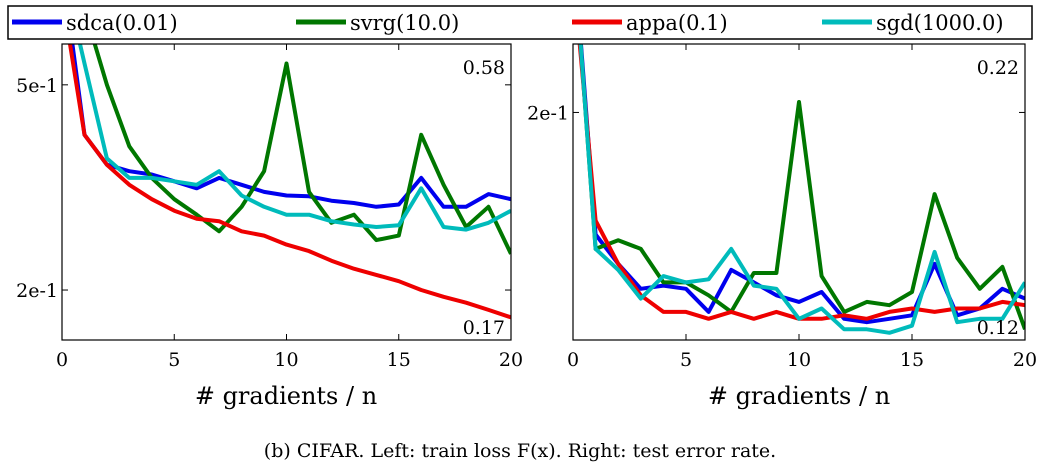  Describe the element at coordinates (940, 23) in the screenshot. I see `legend-label-3: sgd(1000.0)` at that location.